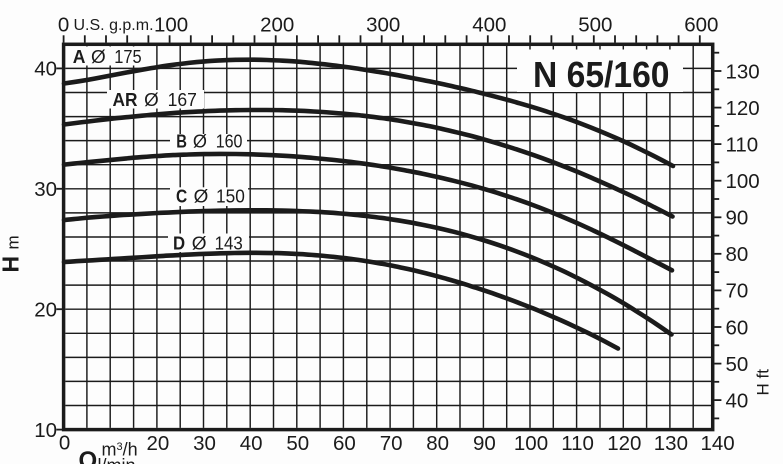 This screenshot has height=464, width=783. What do you see at coordinates (595, 25) in the screenshot?
I see `svg-text: 500` at bounding box center [595, 25].